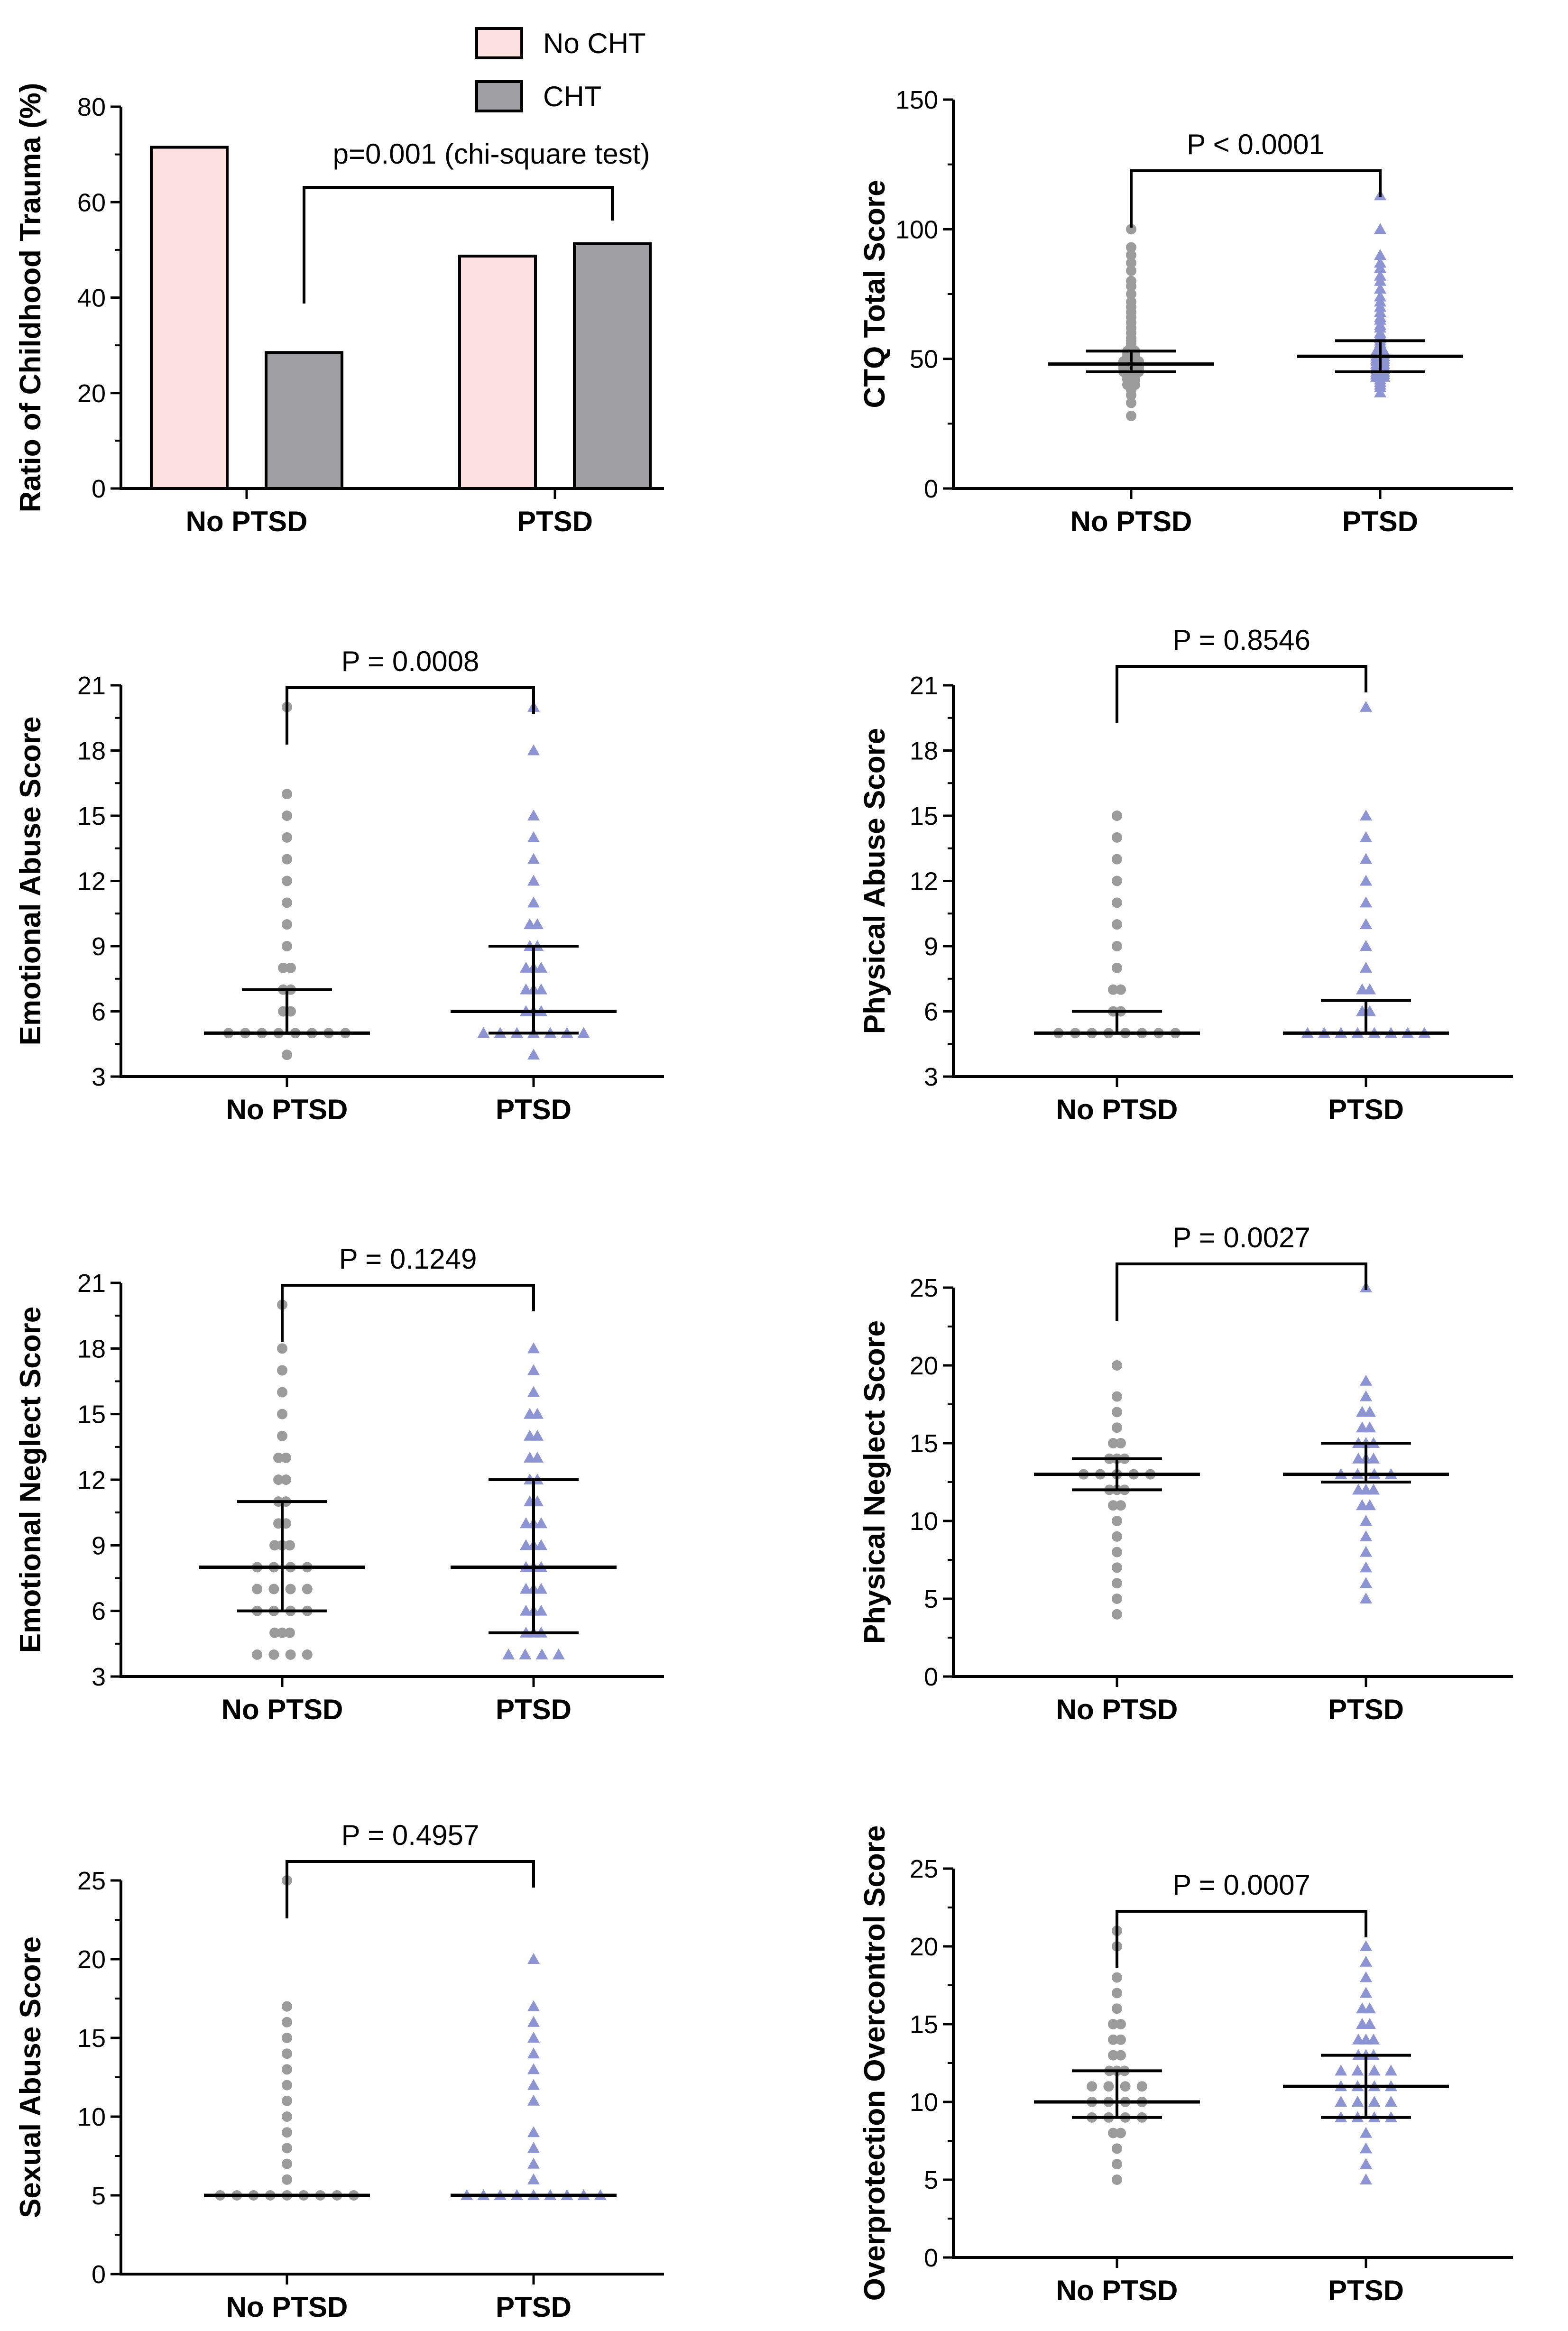 The width and height of the screenshot is (1568, 2331). What do you see at coordinates (92, 202) in the screenshot?
I see `y-tick-label: 60` at bounding box center [92, 202].